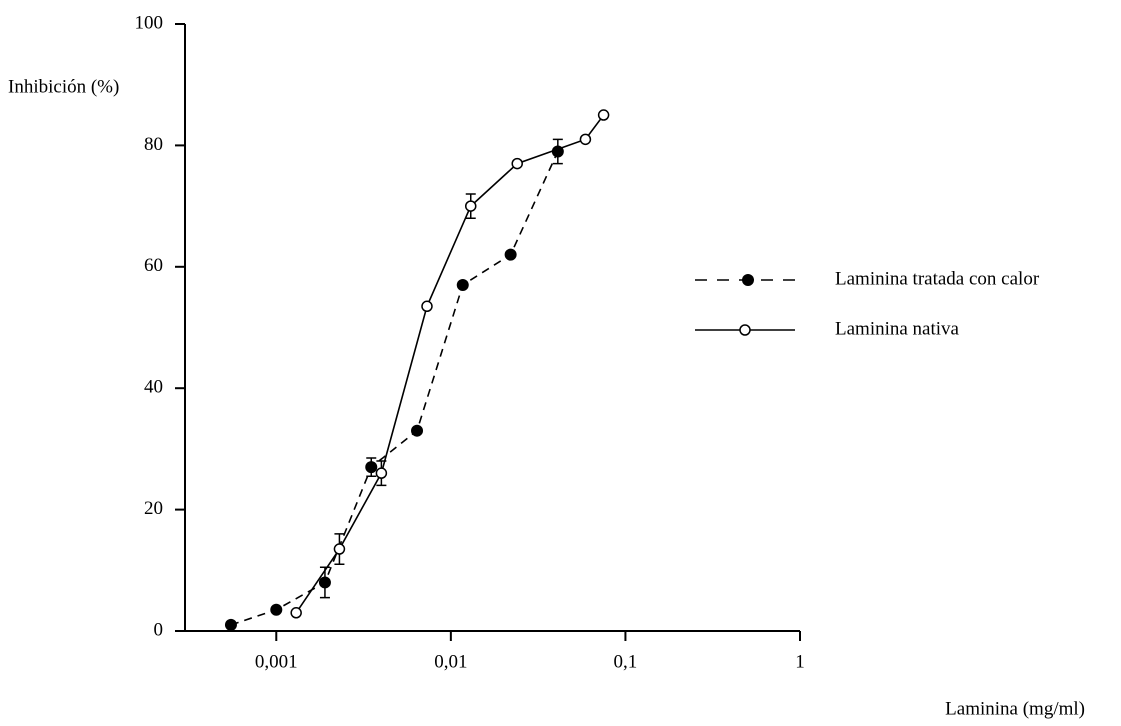 This screenshot has height=726, width=1121. What do you see at coordinates (159, 629) in the screenshot?
I see `y-tick-label: 0` at bounding box center [159, 629].